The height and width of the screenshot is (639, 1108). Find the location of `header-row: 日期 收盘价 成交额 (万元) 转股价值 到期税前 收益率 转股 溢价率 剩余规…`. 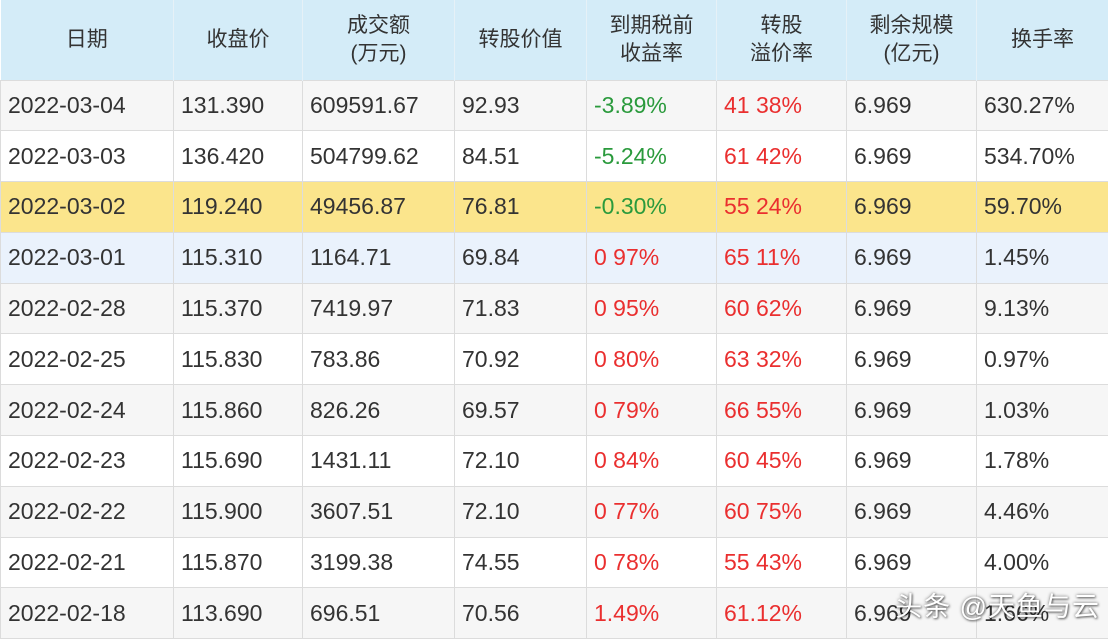

header-row: 日期 收盘价 成交额 (万元) 转股价值 到期税前 收益率 转股 溢价率 剩余规… is located at coordinates (554, 40).